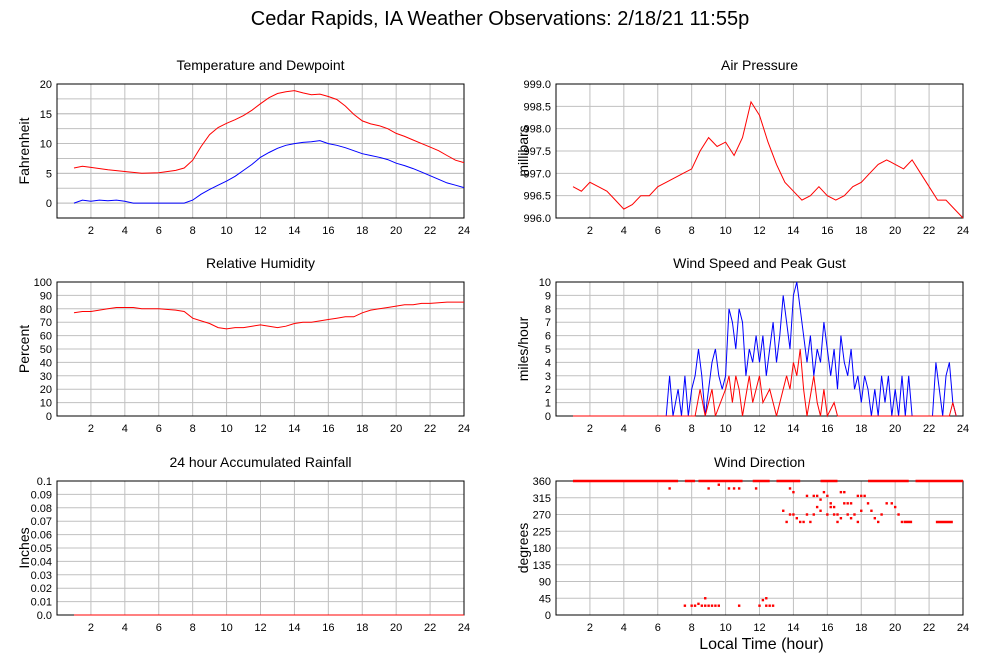 Image resolution: width=1000 pixels, height=660 pixels. Describe the element at coordinates (41, 576) in the screenshot. I see `y-tick-label: 0.03` at that location.